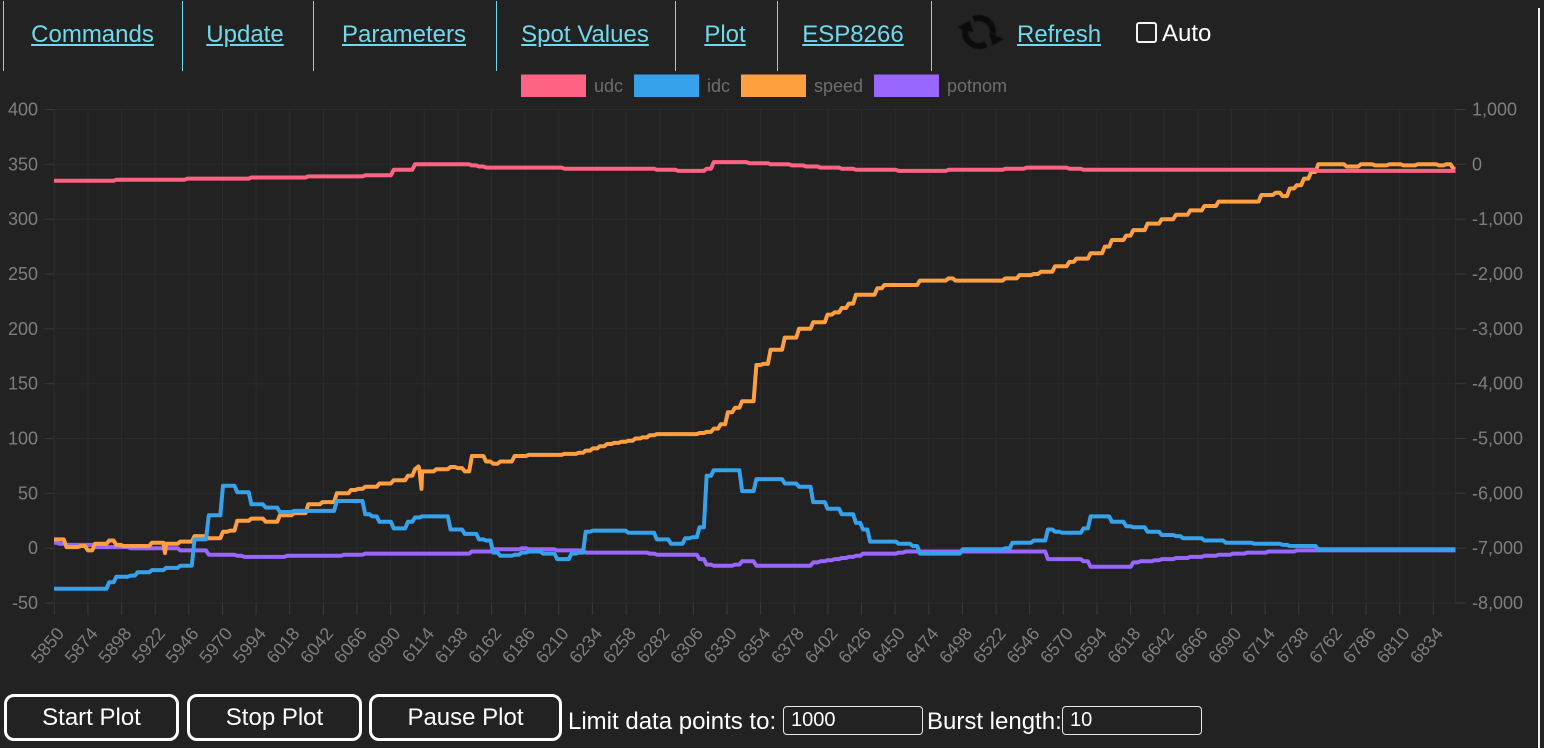 This screenshot has width=1544, height=748. I want to click on svg-text: 6546, so click(1023, 646).